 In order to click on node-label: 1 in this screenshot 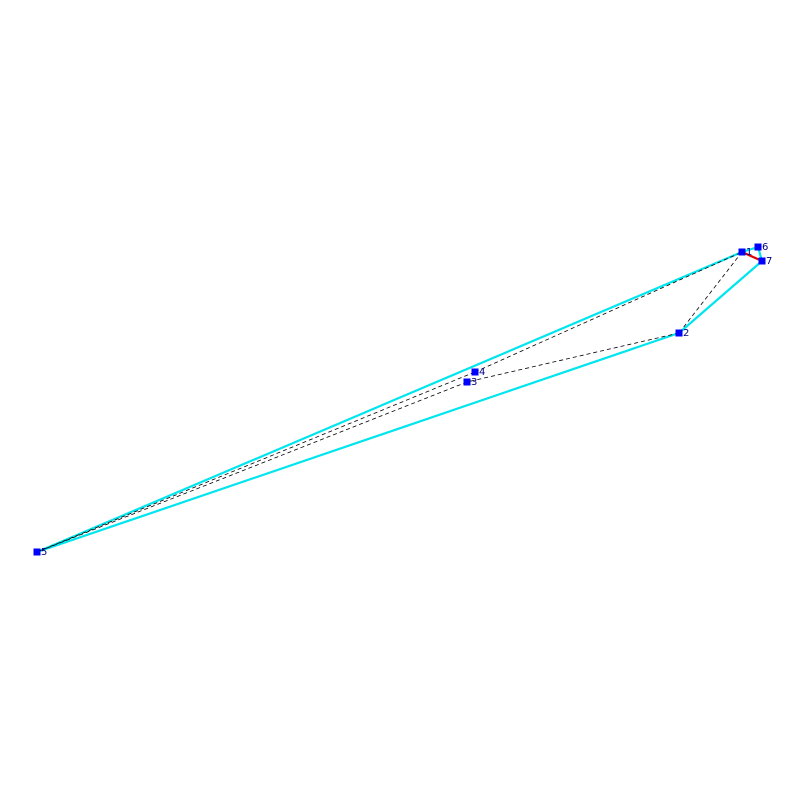, I will do `click(749, 252)`.